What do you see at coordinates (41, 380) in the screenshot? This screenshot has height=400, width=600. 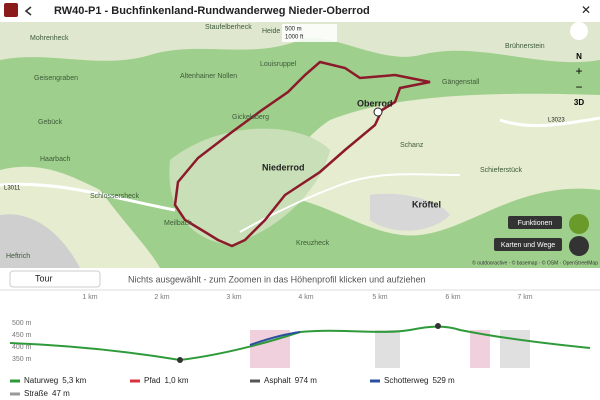 I see `legend-name: Naturweg` at bounding box center [41, 380].